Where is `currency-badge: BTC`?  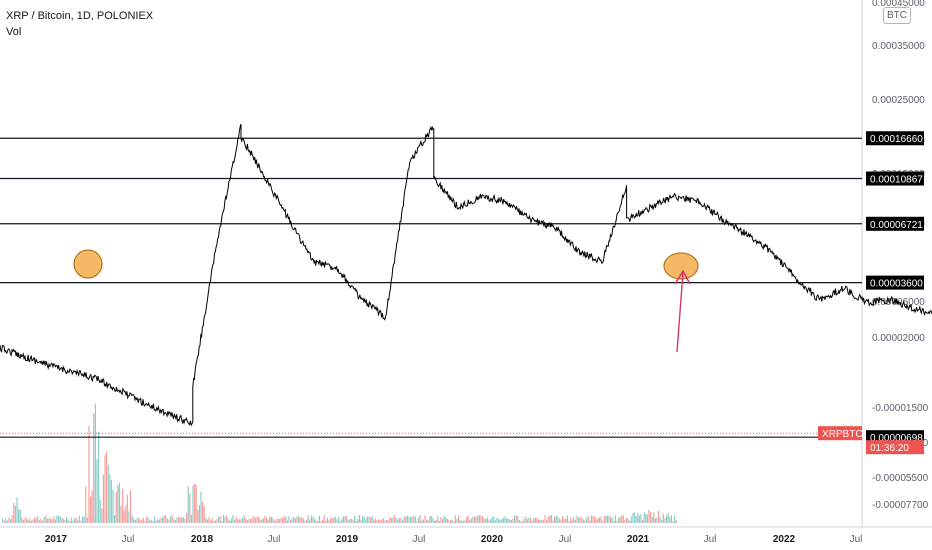
currency-badge: BTC is located at coordinates (897, 15).